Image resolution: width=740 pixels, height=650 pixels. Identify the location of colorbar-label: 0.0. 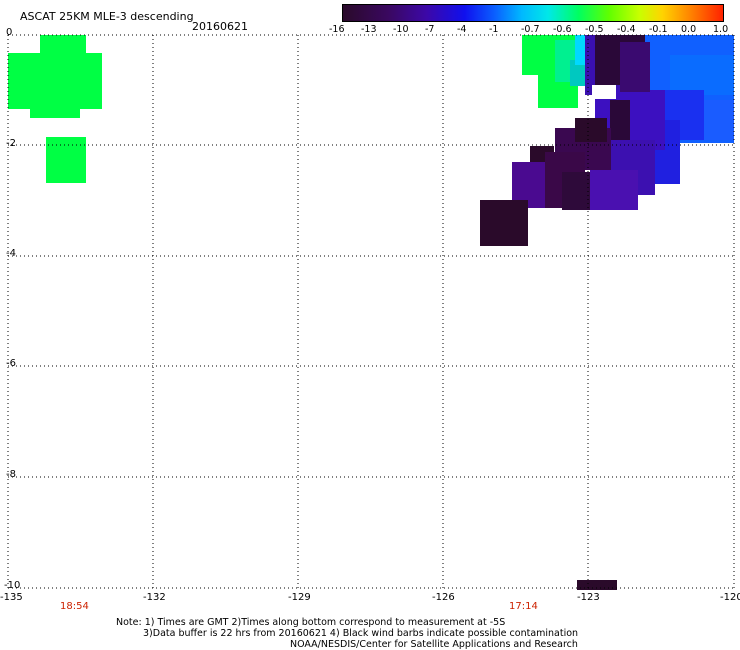
(689, 29).